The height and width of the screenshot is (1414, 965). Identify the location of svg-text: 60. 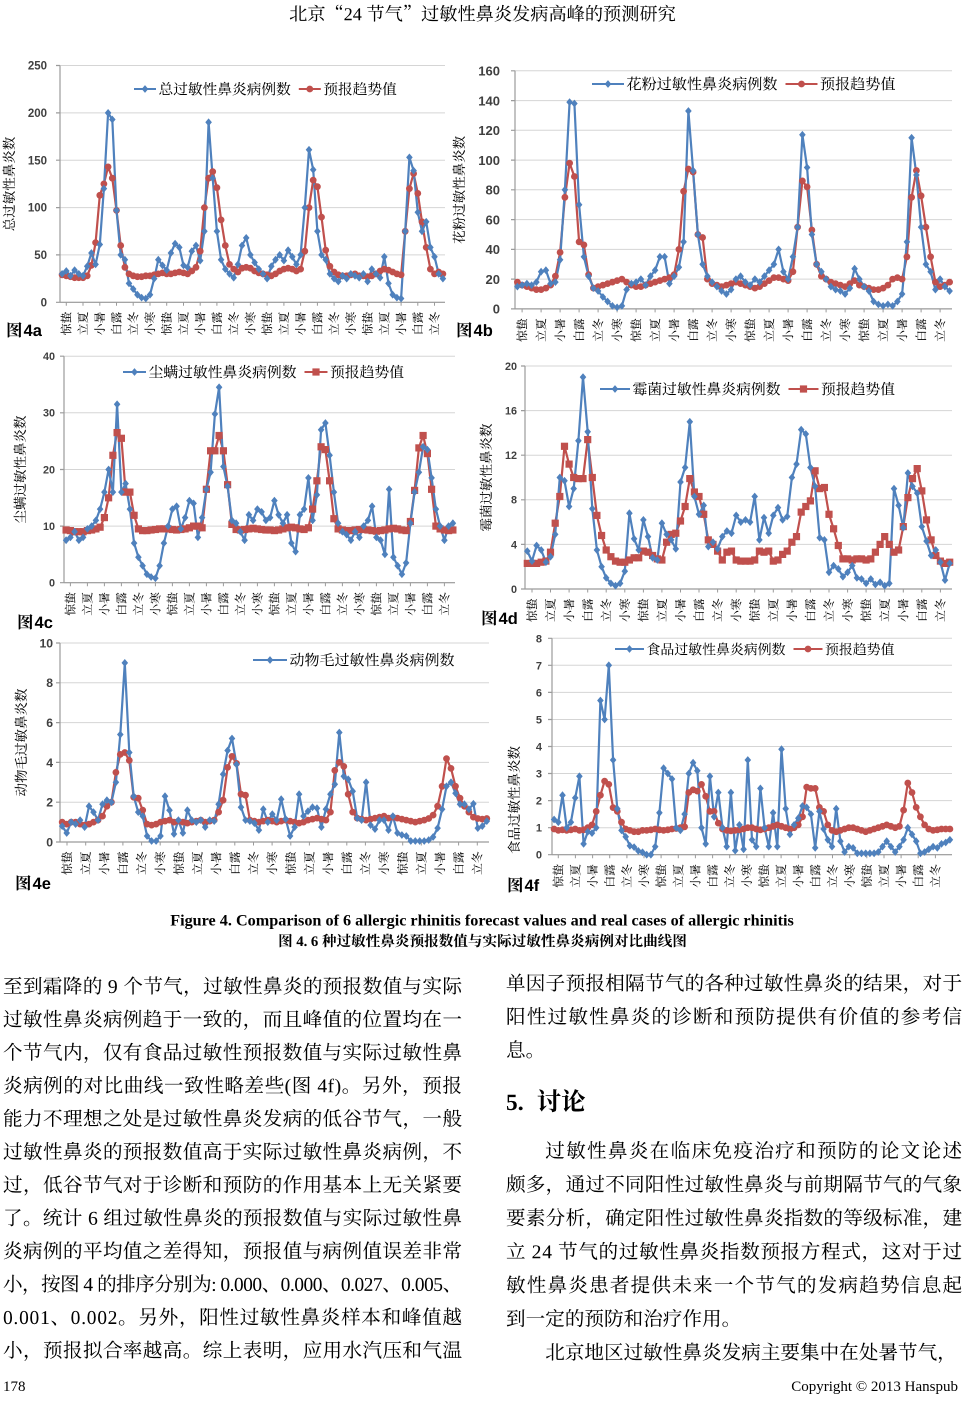
(493, 219).